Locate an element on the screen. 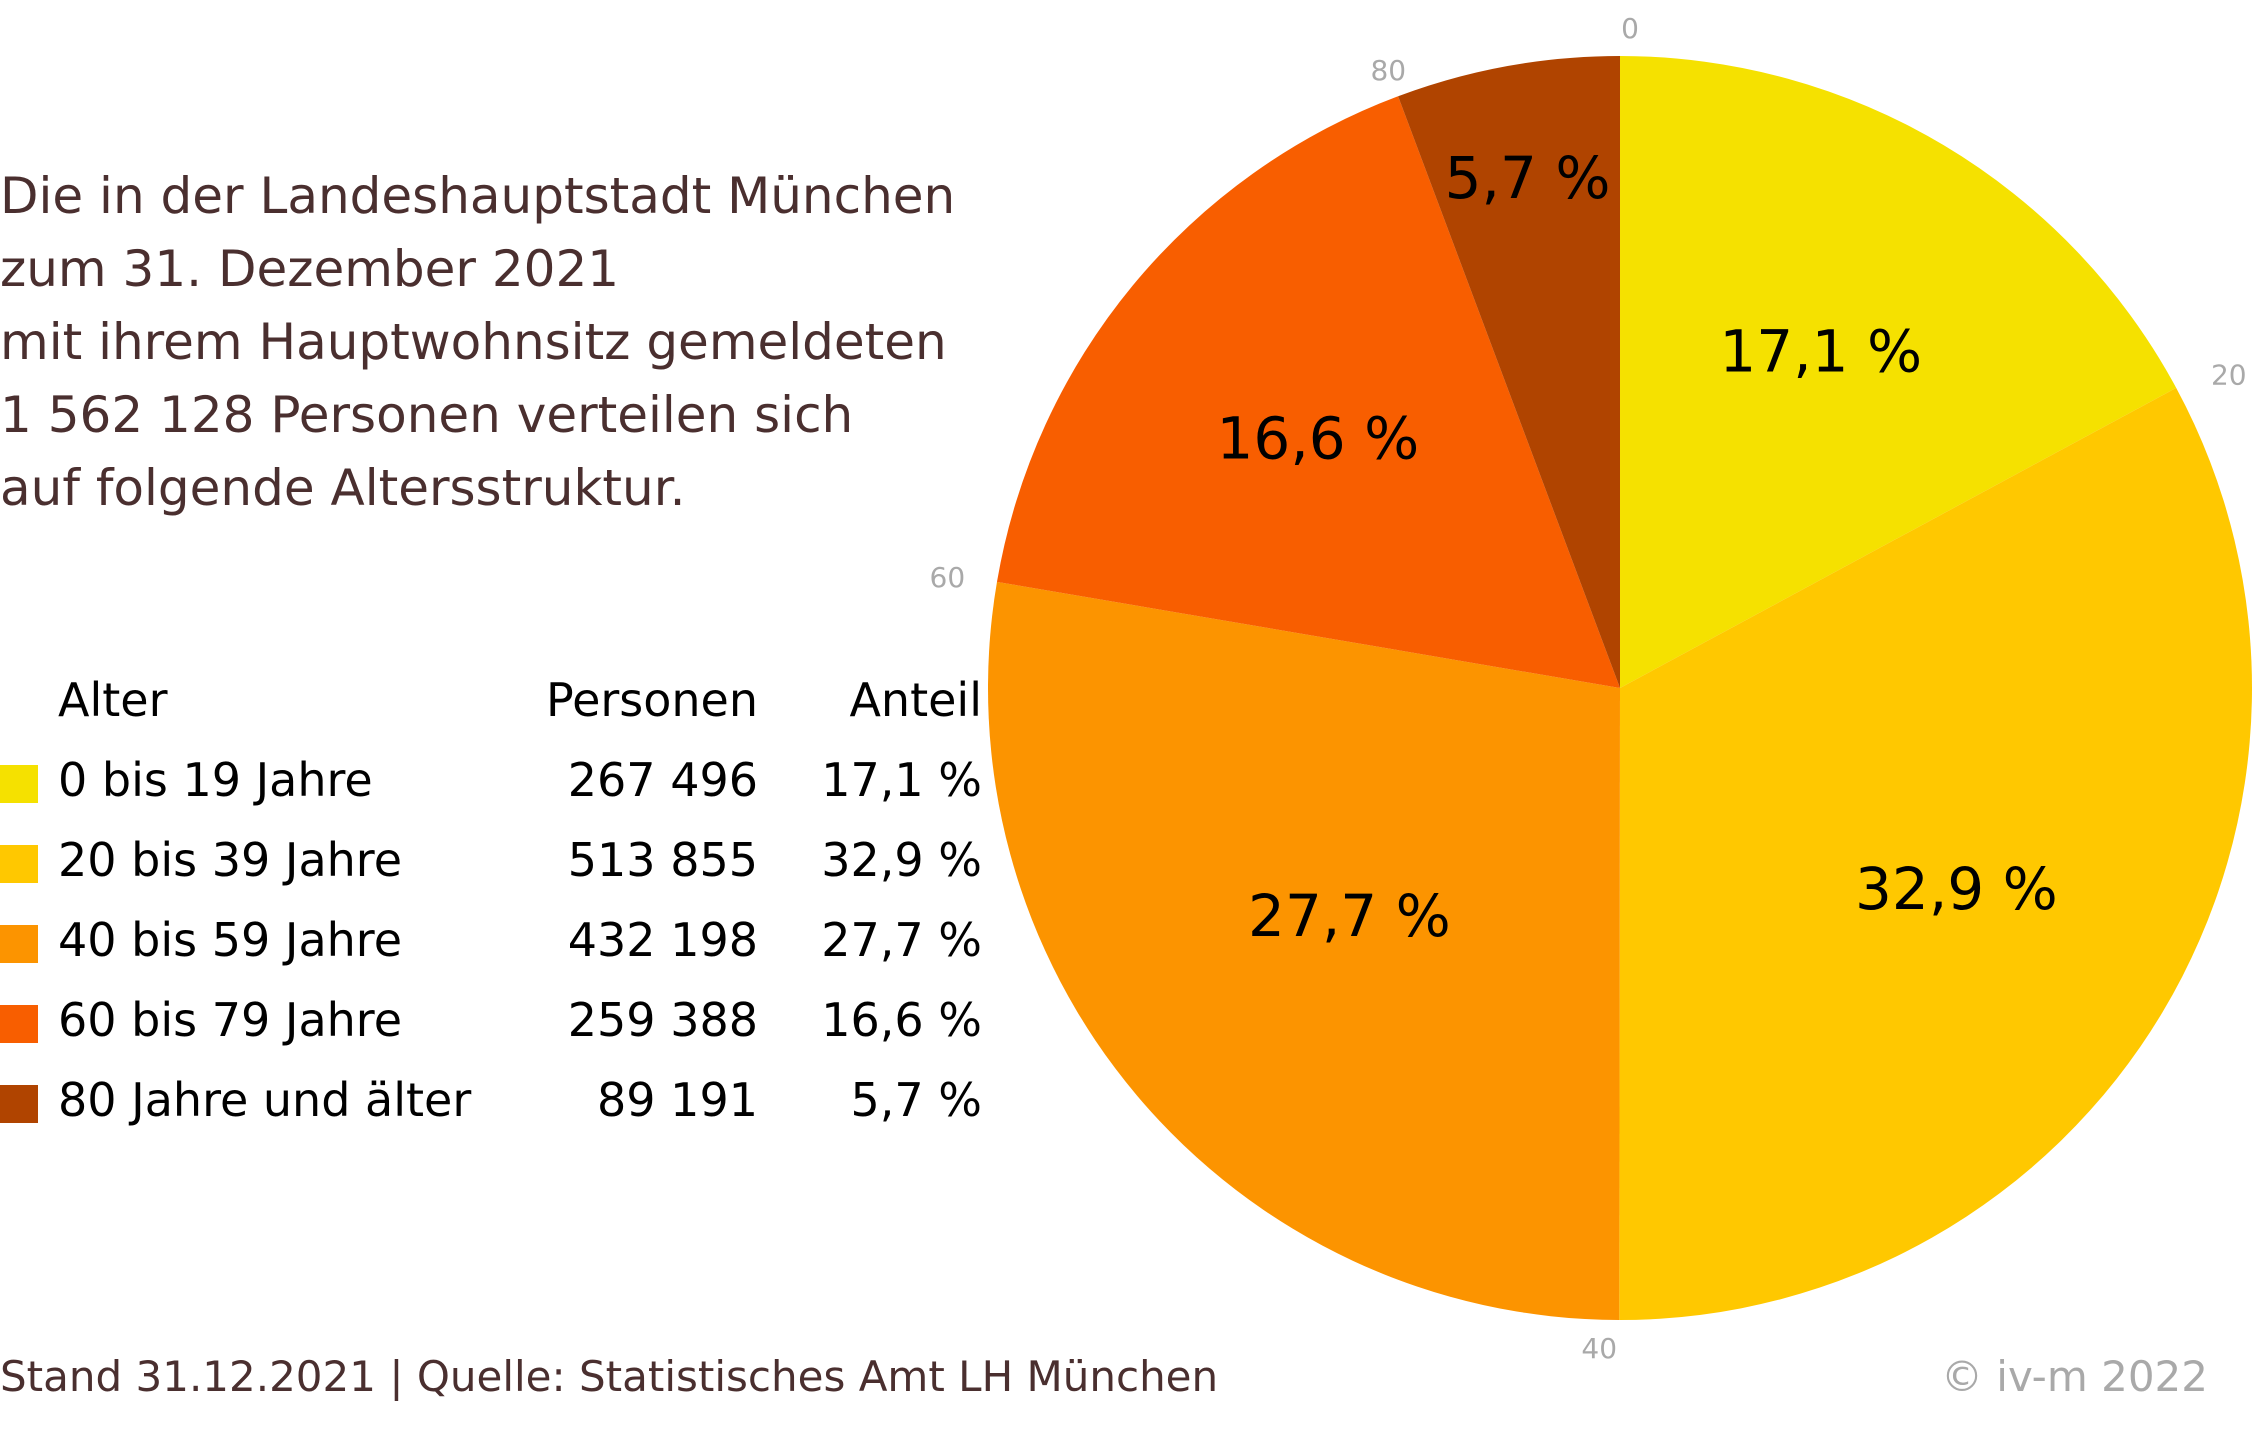 Image resolution: width=2258 pixels, height=1439 pixels. legend-row: 80 Jahre und älter 89 191 5,7 % is located at coordinates (491, 1100).